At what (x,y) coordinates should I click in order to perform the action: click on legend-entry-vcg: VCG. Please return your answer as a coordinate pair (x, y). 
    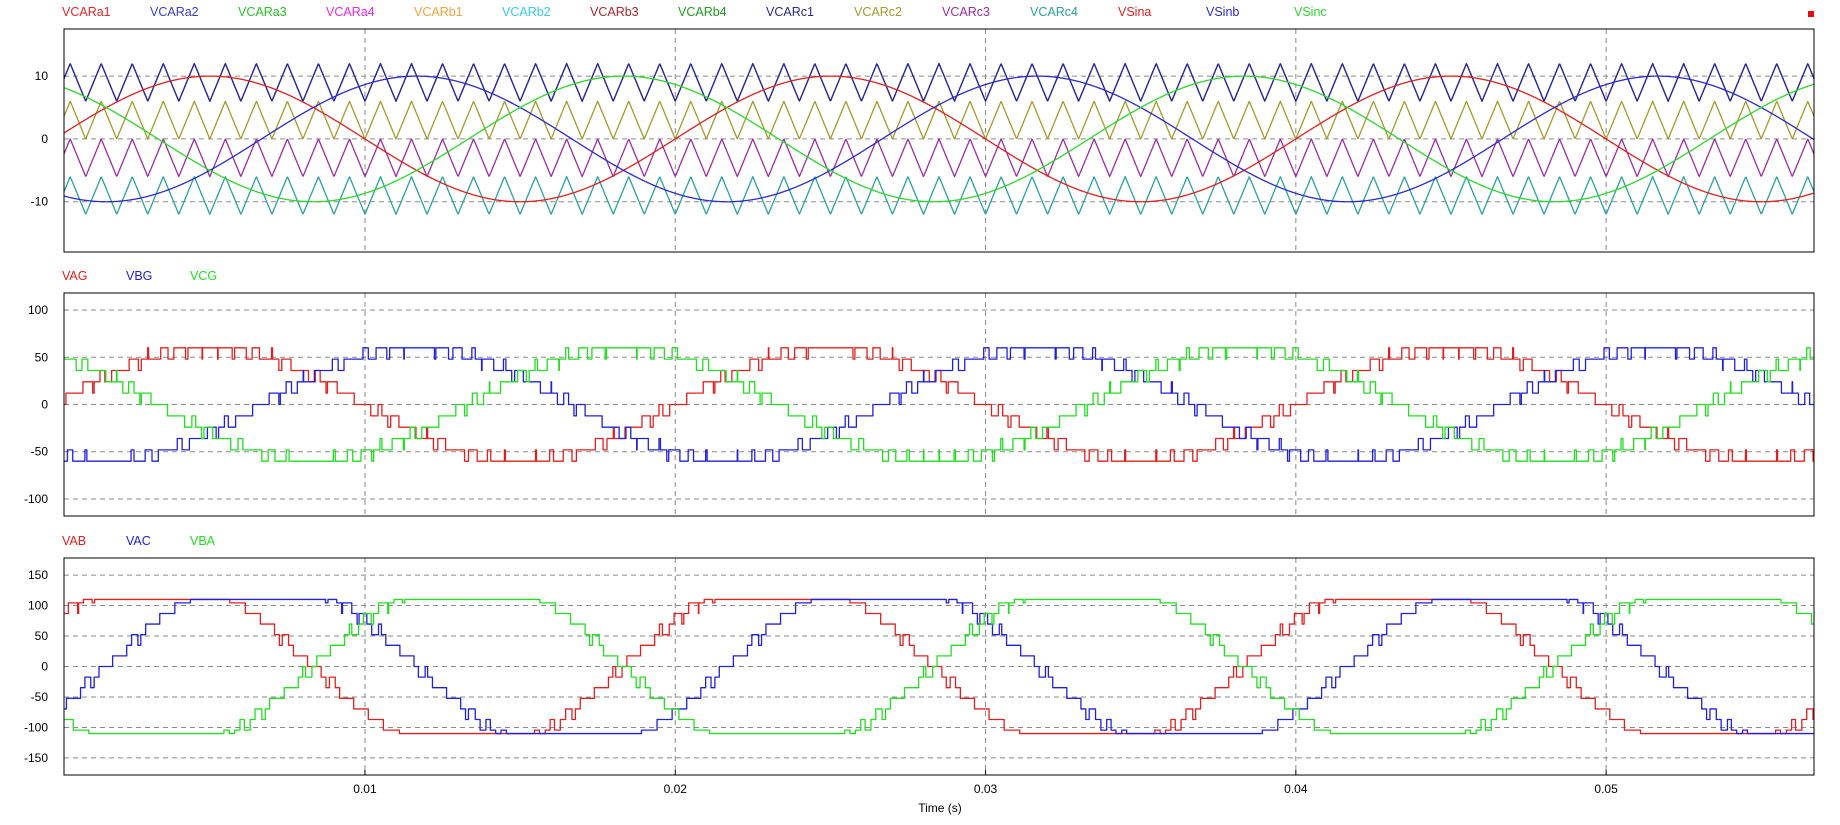
    Looking at the image, I should click on (203, 276).